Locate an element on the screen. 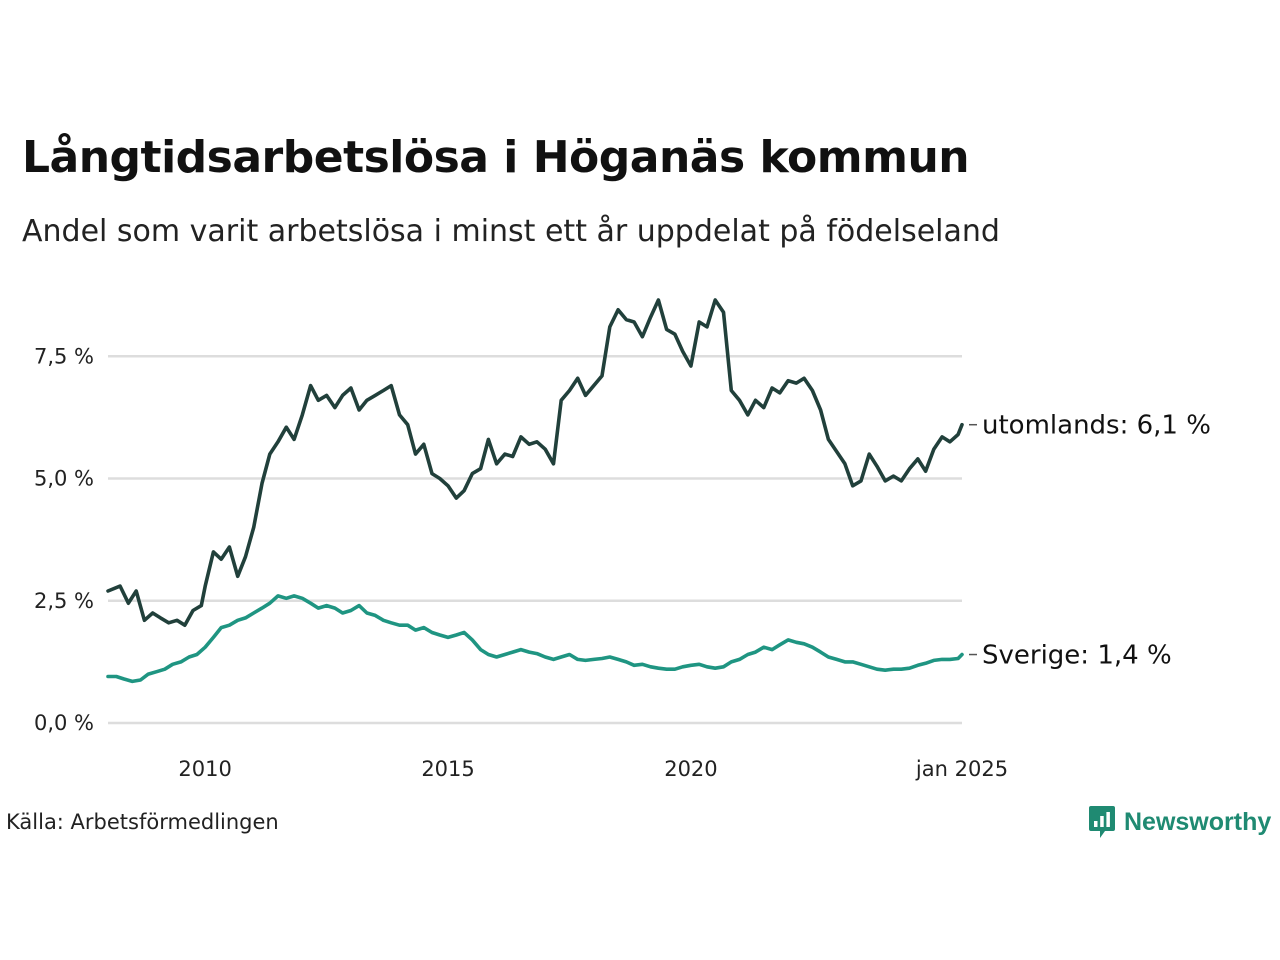  brand-name: Newsworthy is located at coordinates (1198, 821).